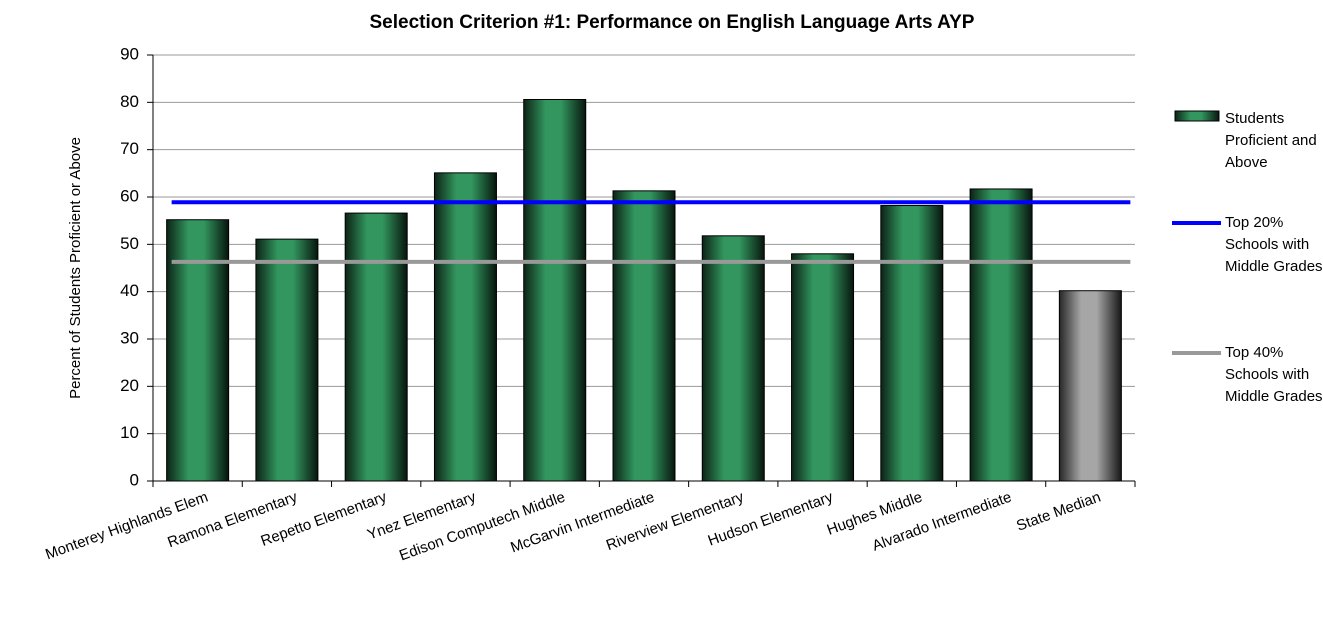 The image size is (1323, 628). What do you see at coordinates (482, 527) in the screenshot?
I see `x-tick-label: Edison Computech Middle` at bounding box center [482, 527].